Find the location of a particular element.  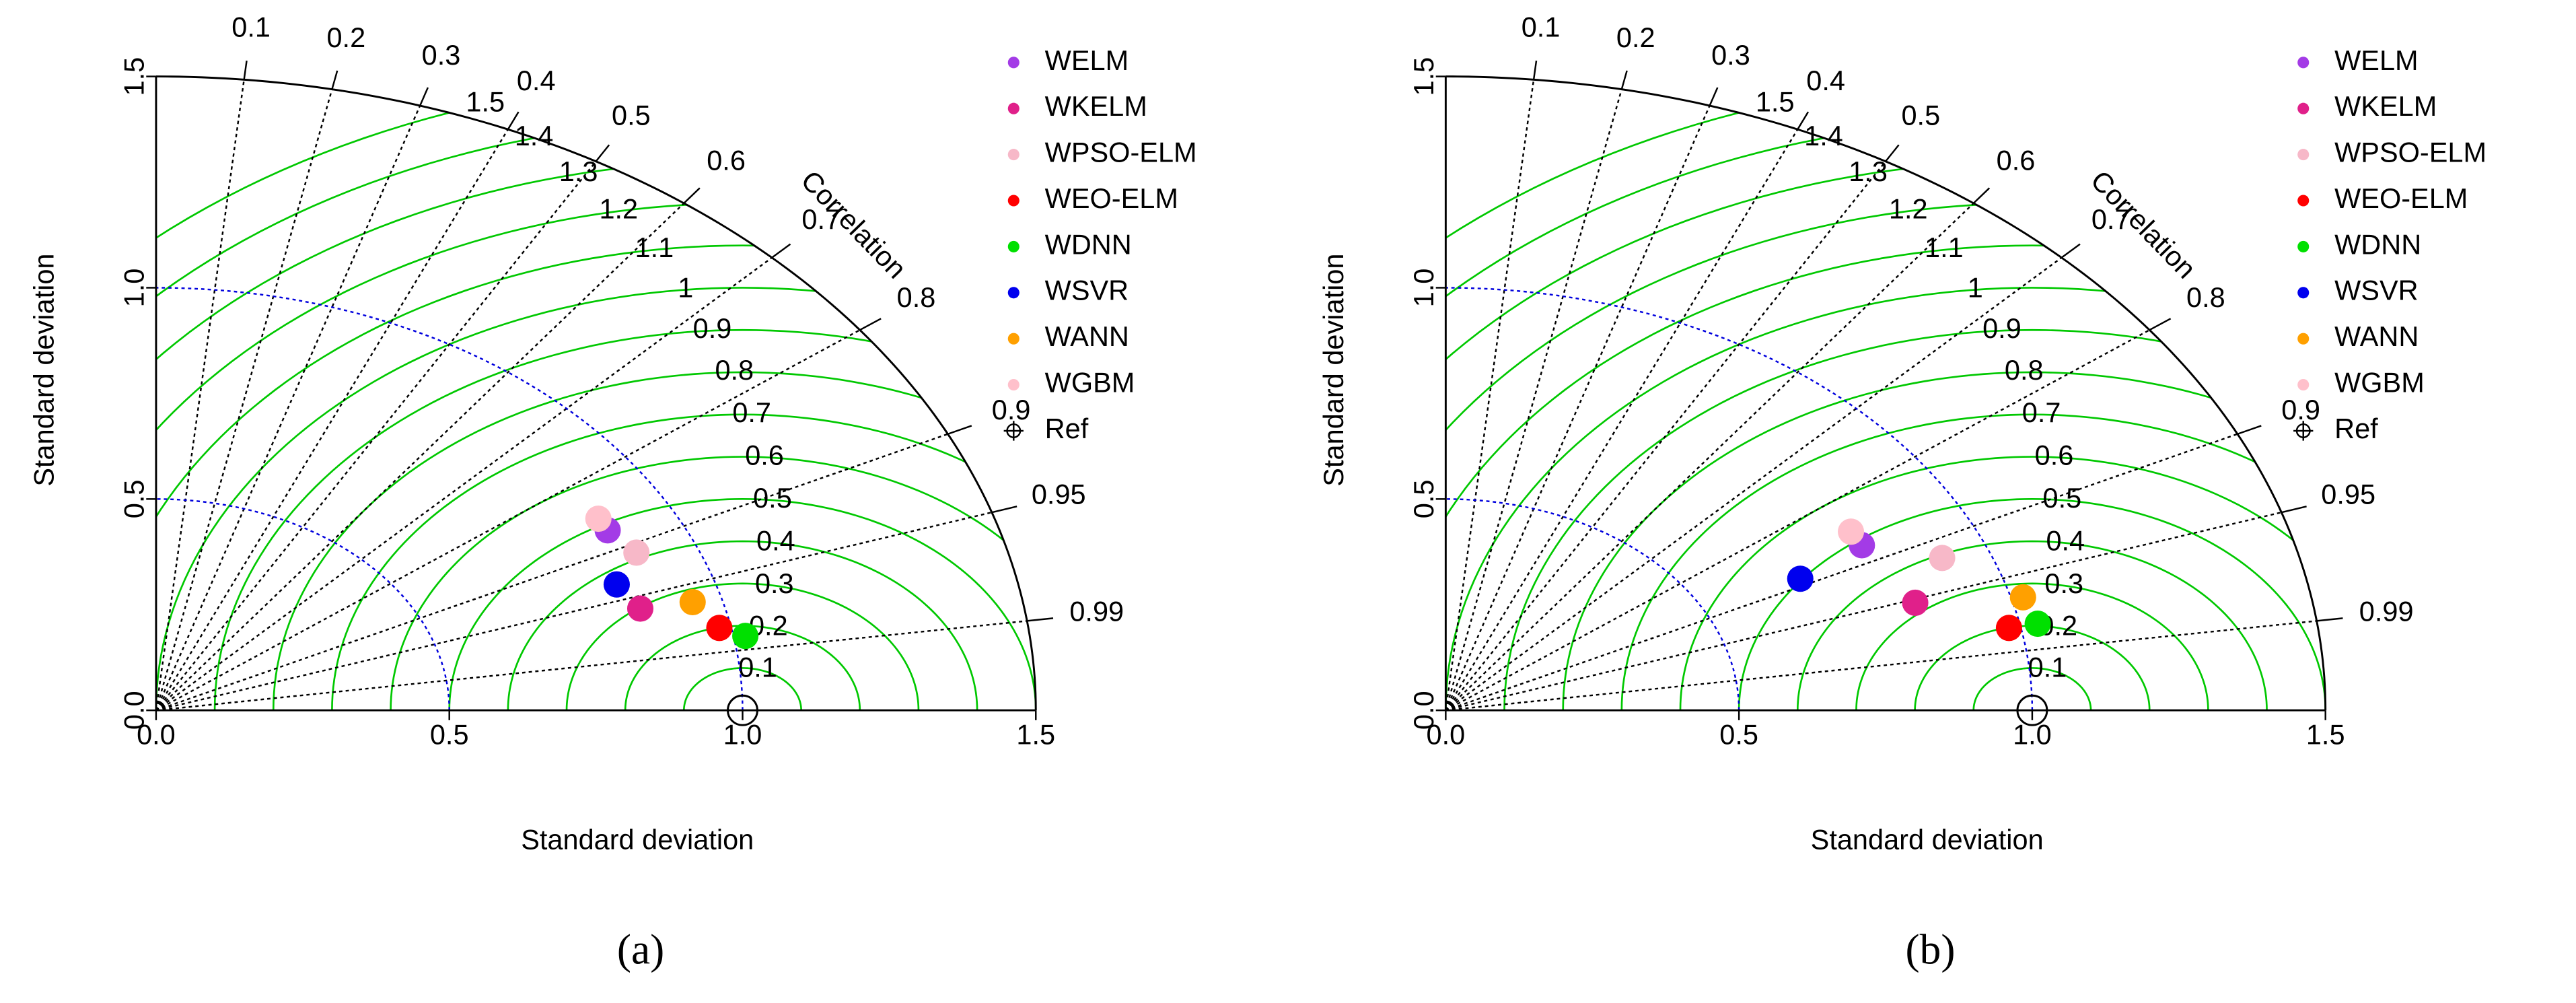

x-tick-label: 0.5 is located at coordinates (1738, 734).